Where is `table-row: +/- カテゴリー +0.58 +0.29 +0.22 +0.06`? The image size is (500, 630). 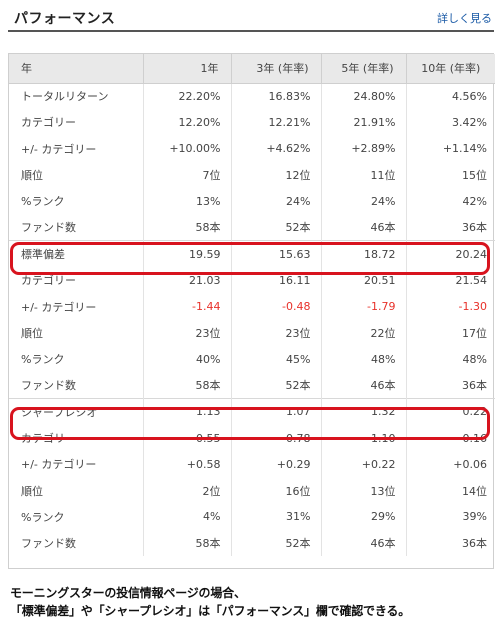
table-row: +/- カテゴリー +0.58 +0.29 +0.22 +0.06 is located at coordinates (252, 464).